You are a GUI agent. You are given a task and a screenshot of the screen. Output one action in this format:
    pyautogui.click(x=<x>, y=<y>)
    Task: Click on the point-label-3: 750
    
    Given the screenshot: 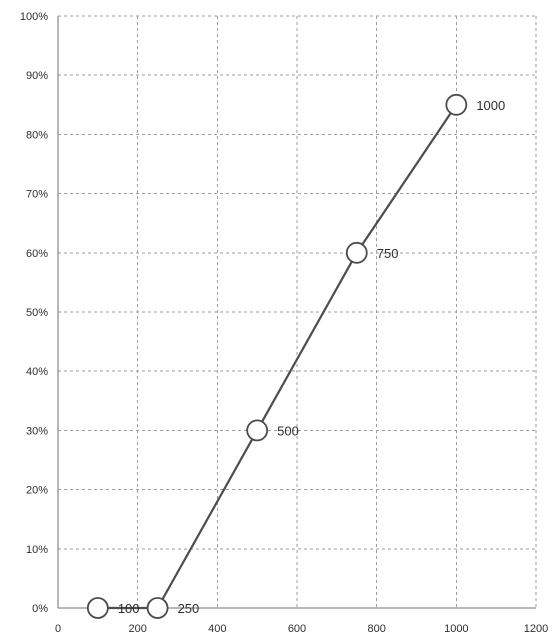 What is the action you would take?
    pyautogui.click(x=388, y=253)
    